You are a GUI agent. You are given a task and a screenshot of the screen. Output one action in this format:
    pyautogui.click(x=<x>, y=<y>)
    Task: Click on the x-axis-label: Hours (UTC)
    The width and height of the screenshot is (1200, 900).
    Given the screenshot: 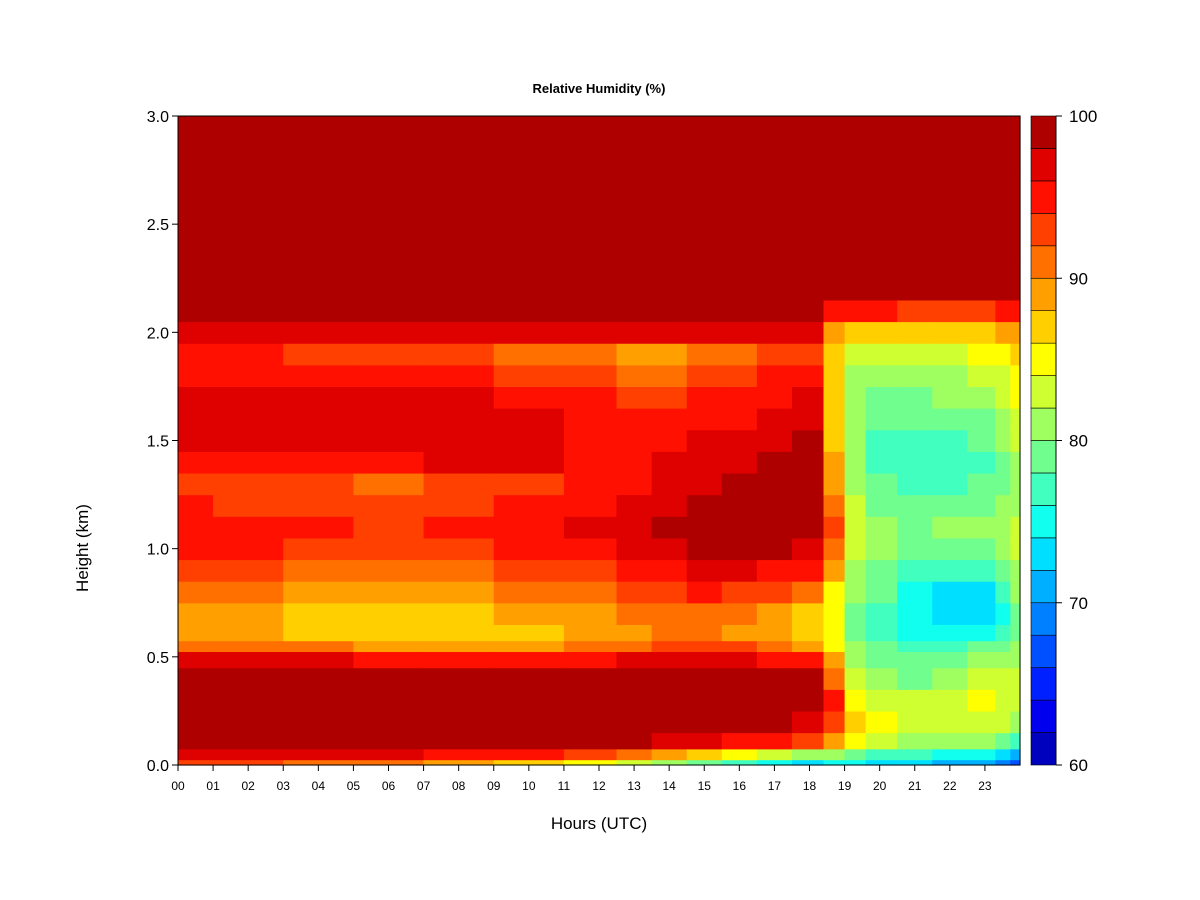 What is the action you would take?
    pyautogui.click(x=599, y=823)
    